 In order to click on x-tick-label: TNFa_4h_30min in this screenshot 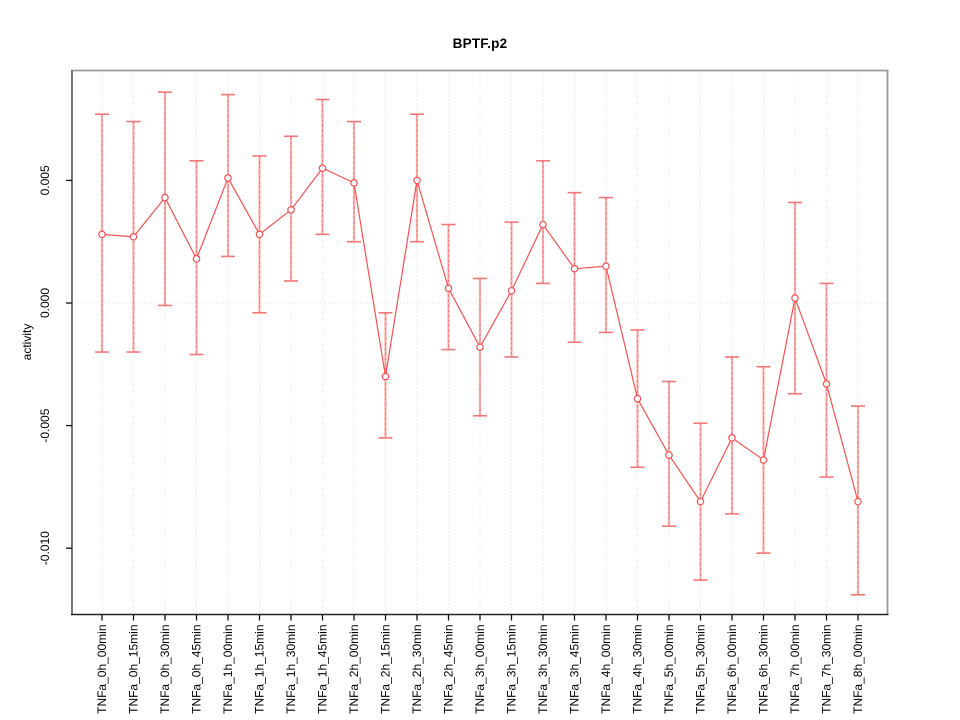, I will do `click(638, 669)`.